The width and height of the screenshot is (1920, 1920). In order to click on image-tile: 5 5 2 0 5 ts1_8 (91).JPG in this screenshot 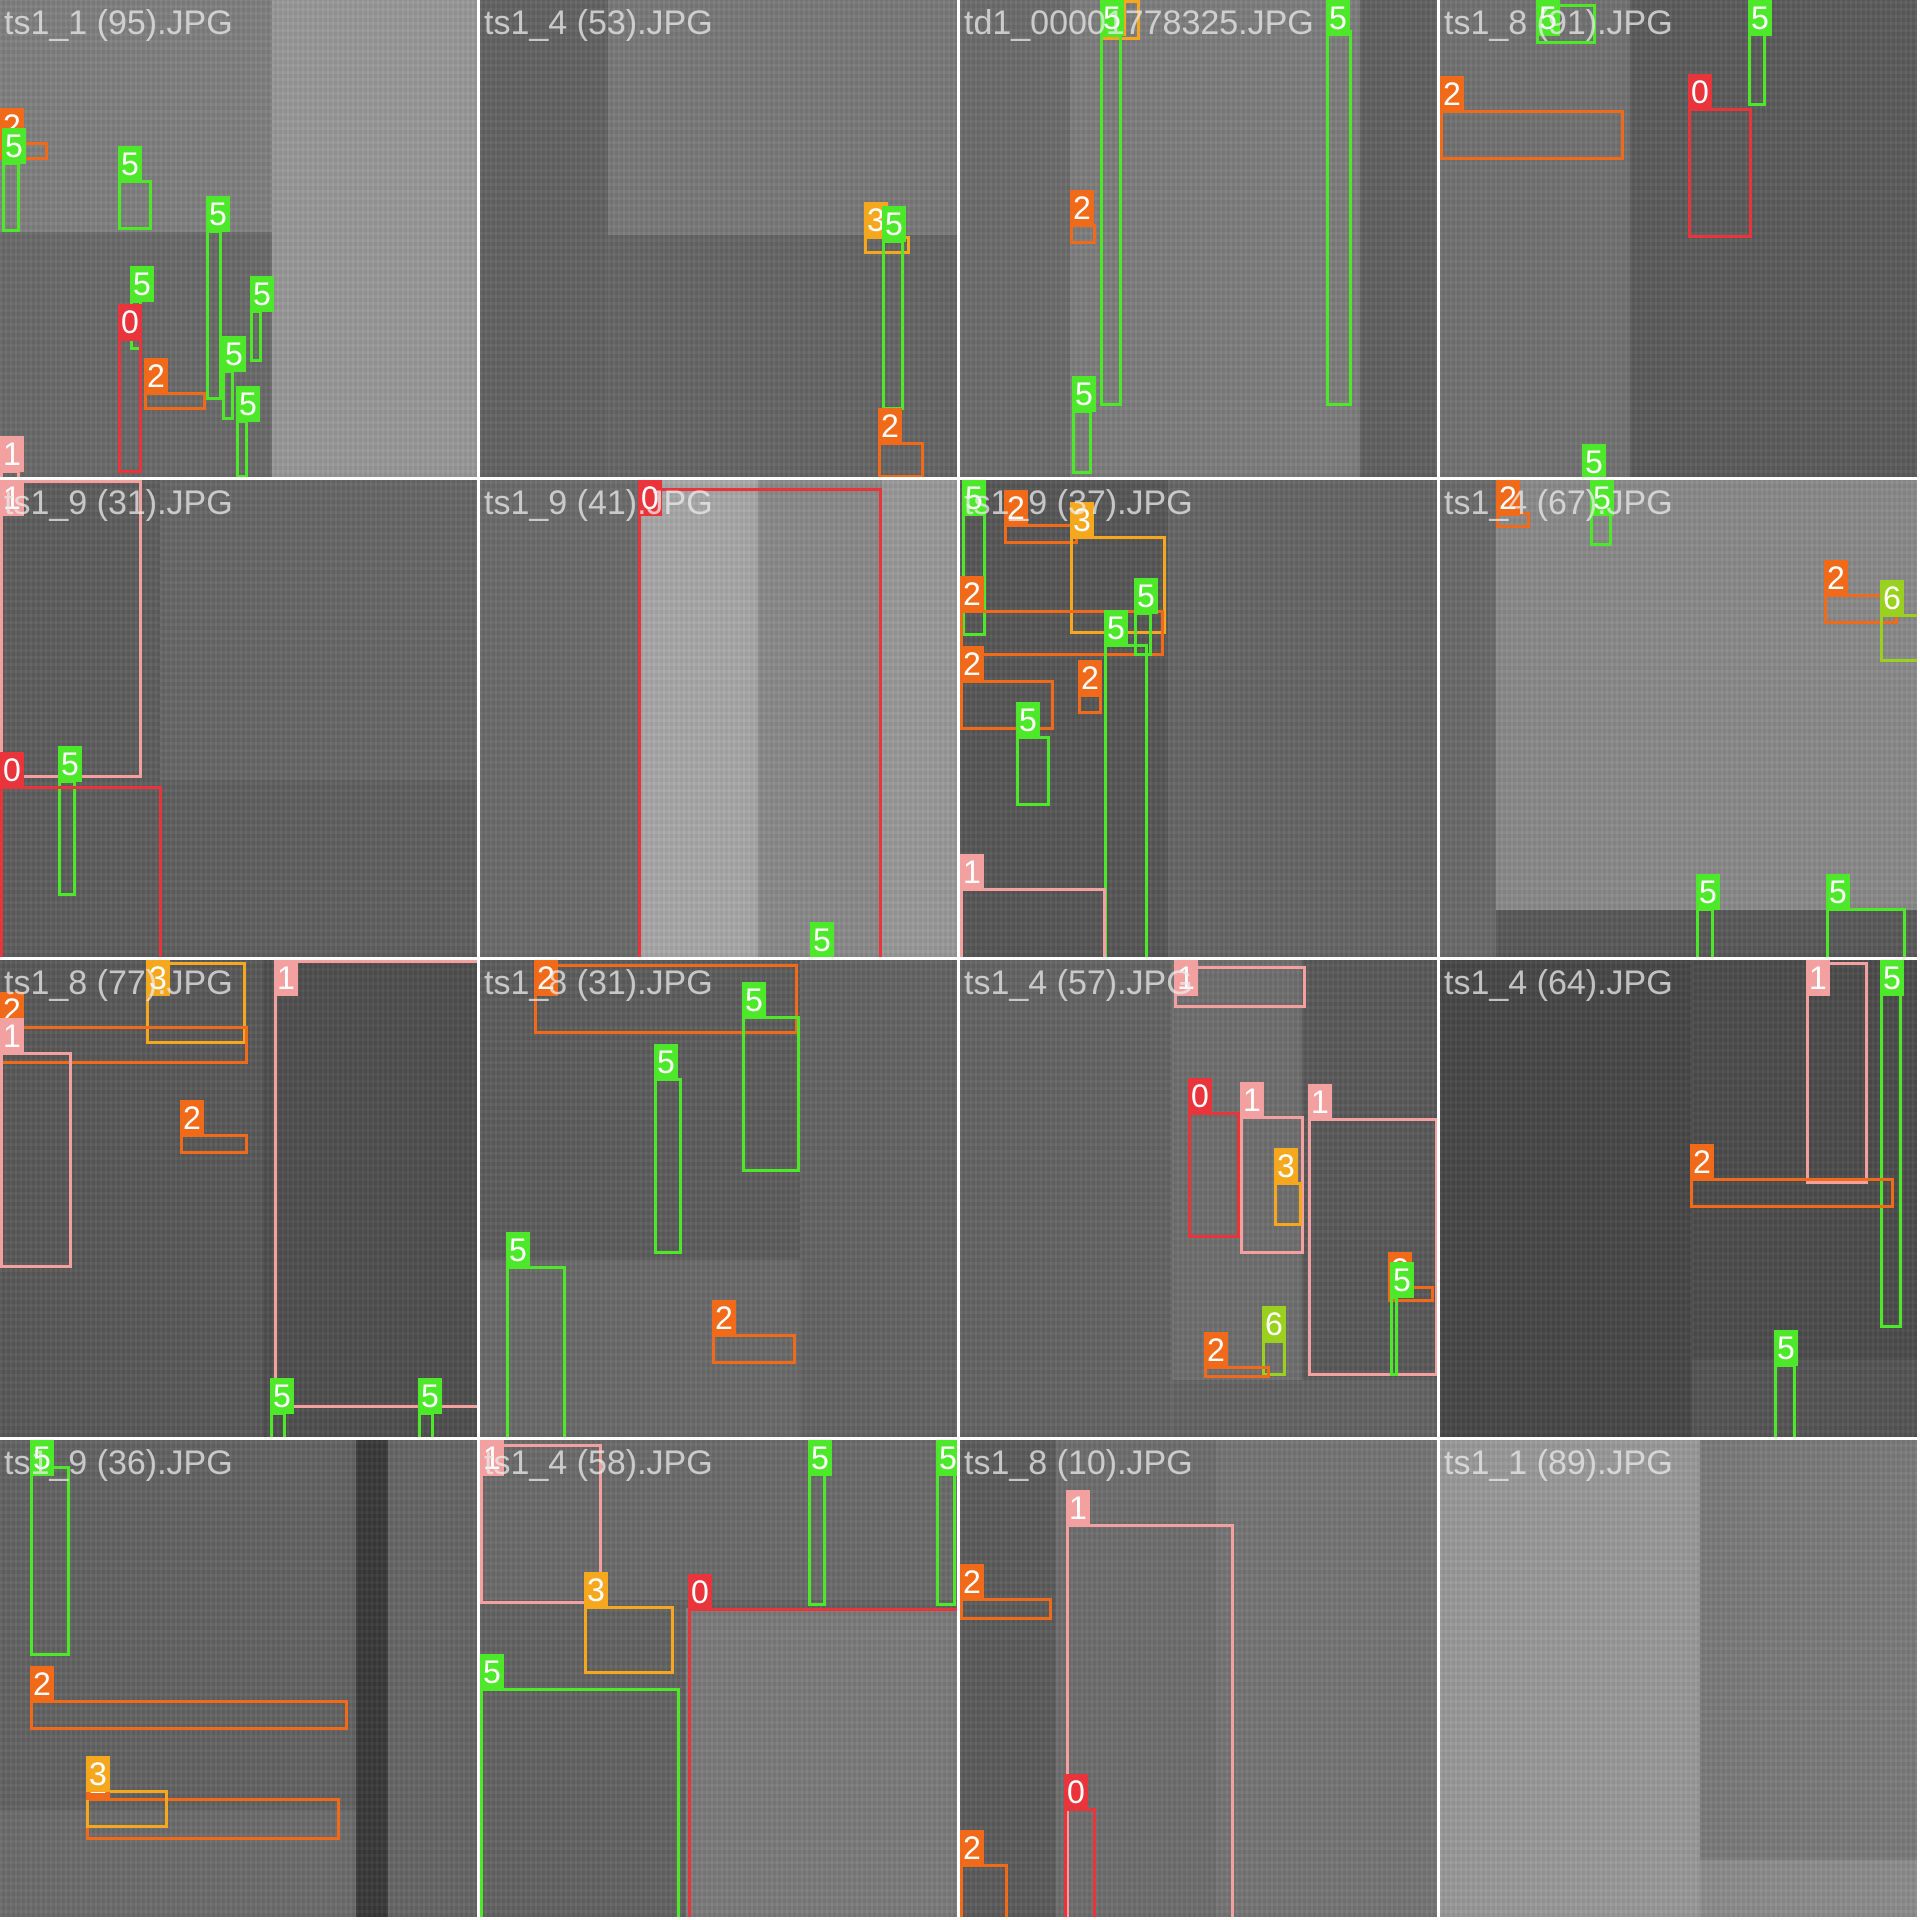, I will do `click(1680, 240)`.